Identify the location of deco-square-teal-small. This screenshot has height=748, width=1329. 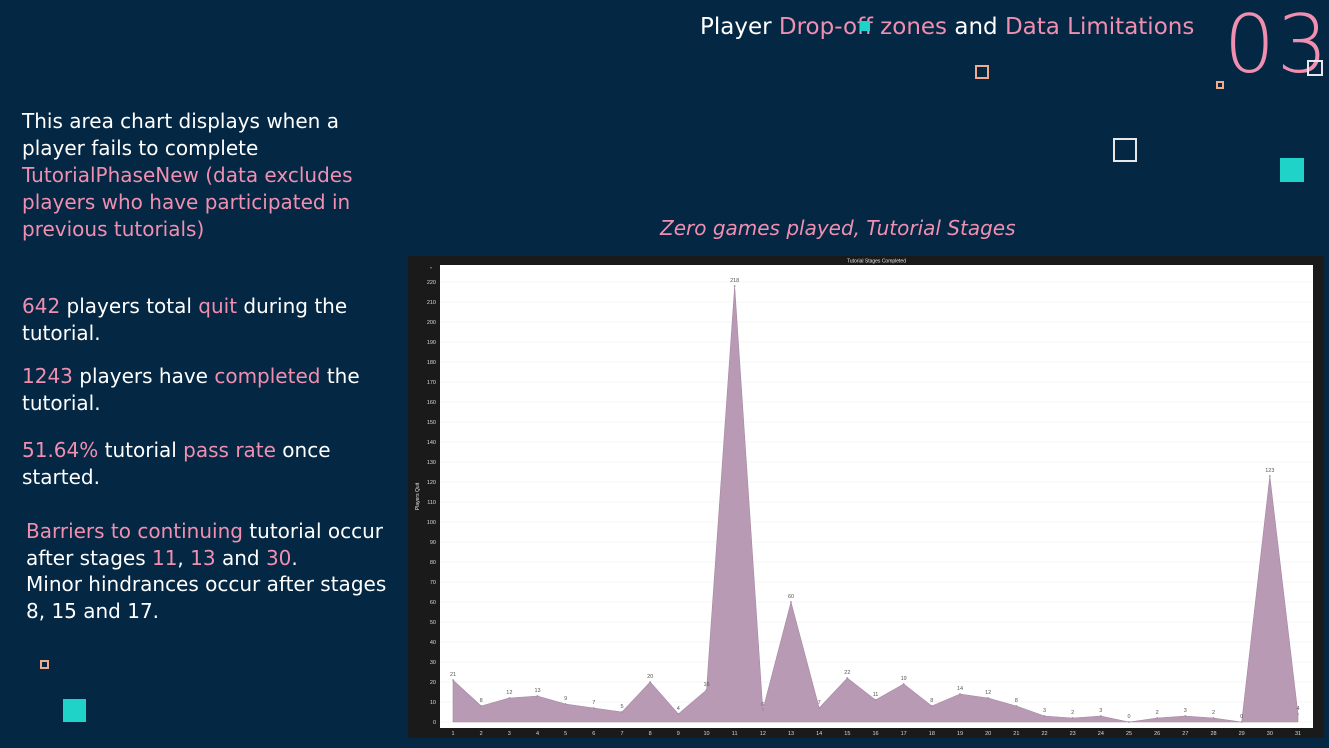
(865, 26).